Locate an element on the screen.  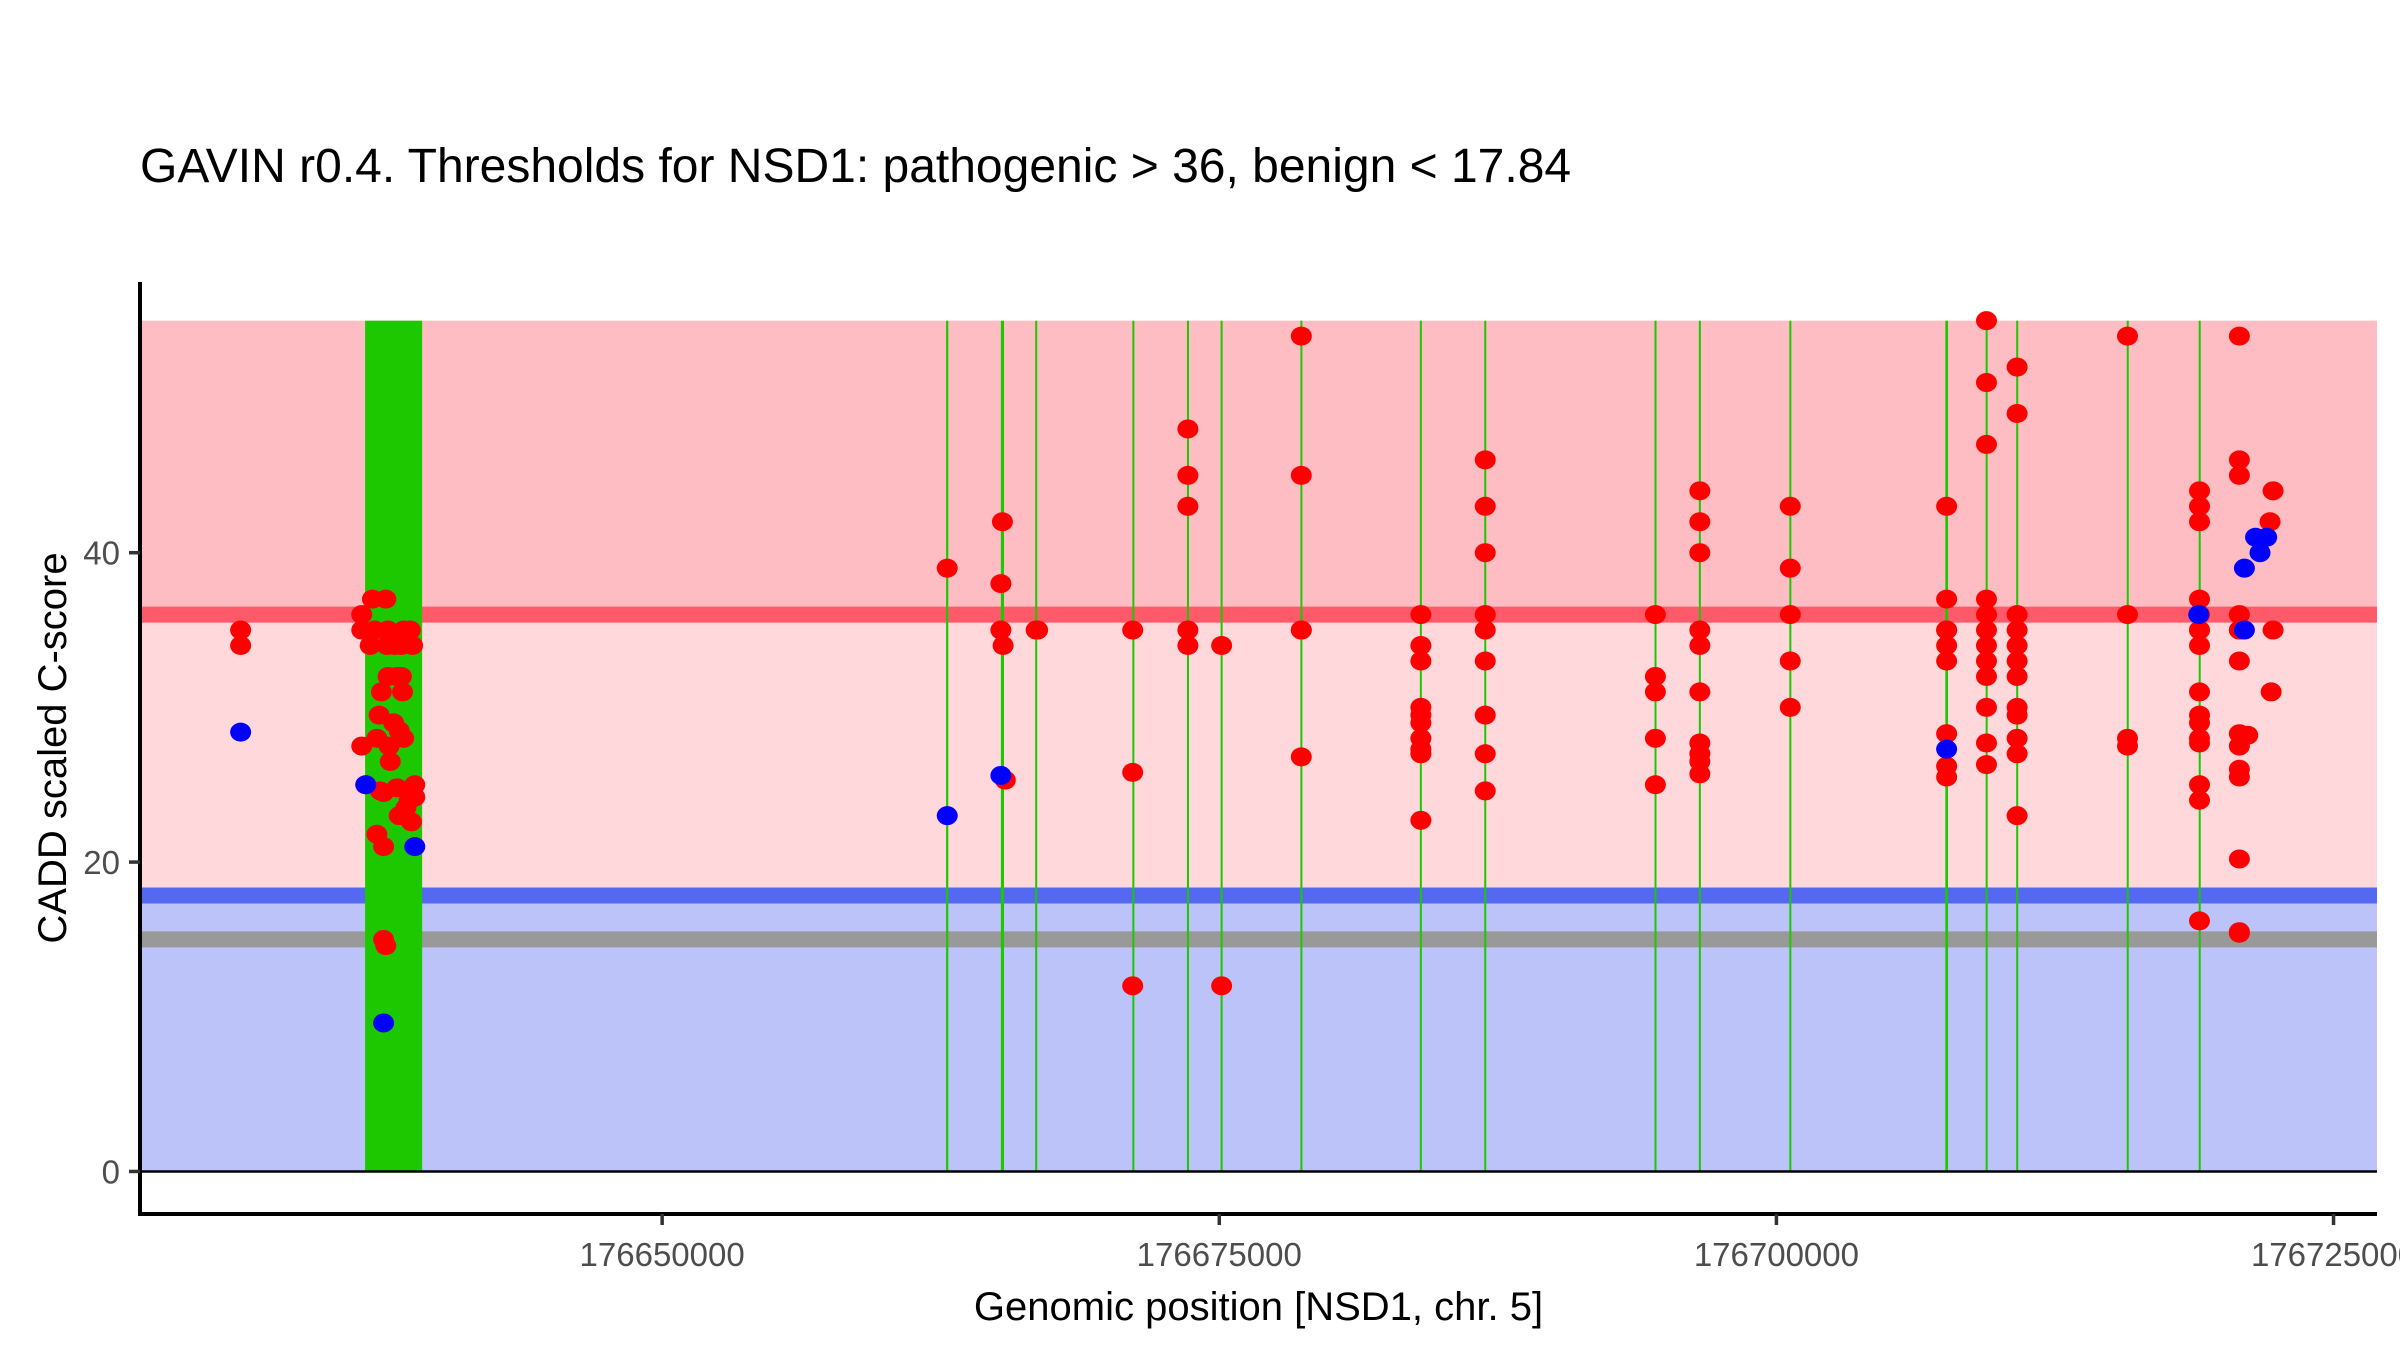
y-tick-label: 0 is located at coordinates (111, 1171).